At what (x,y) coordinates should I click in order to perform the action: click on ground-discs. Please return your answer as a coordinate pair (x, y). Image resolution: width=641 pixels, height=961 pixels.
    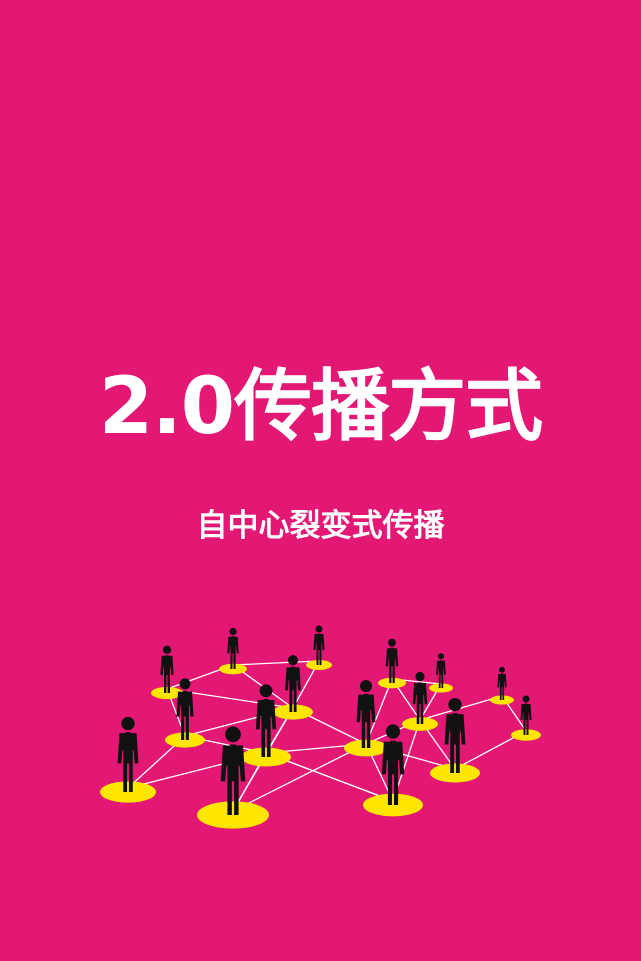
    Looking at the image, I should click on (320, 744).